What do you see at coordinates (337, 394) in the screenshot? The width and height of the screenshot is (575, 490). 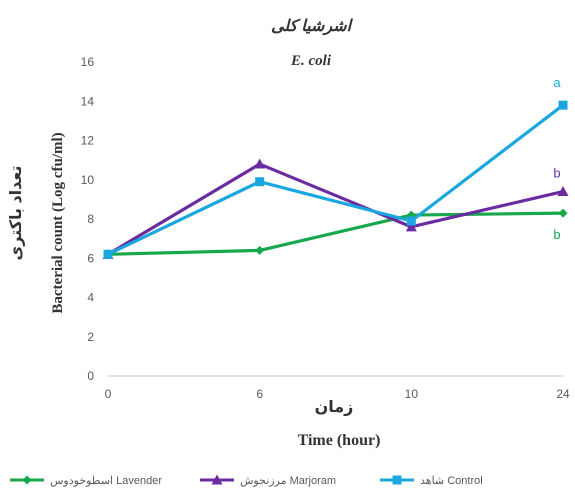 I see `x-axis-ticks: 0 6 10 24` at bounding box center [337, 394].